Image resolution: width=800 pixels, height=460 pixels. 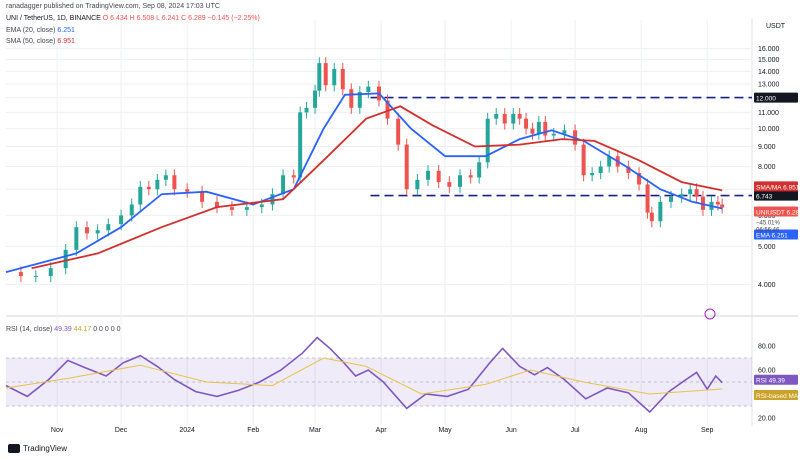 I want to click on tradingview-logo: TradingView, so click(x=37, y=448).